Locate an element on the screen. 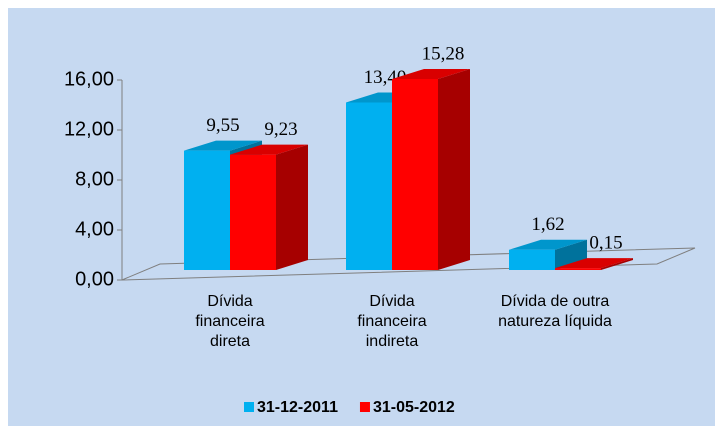 This screenshot has height=434, width=723. data-label: 1,62 is located at coordinates (547, 224).